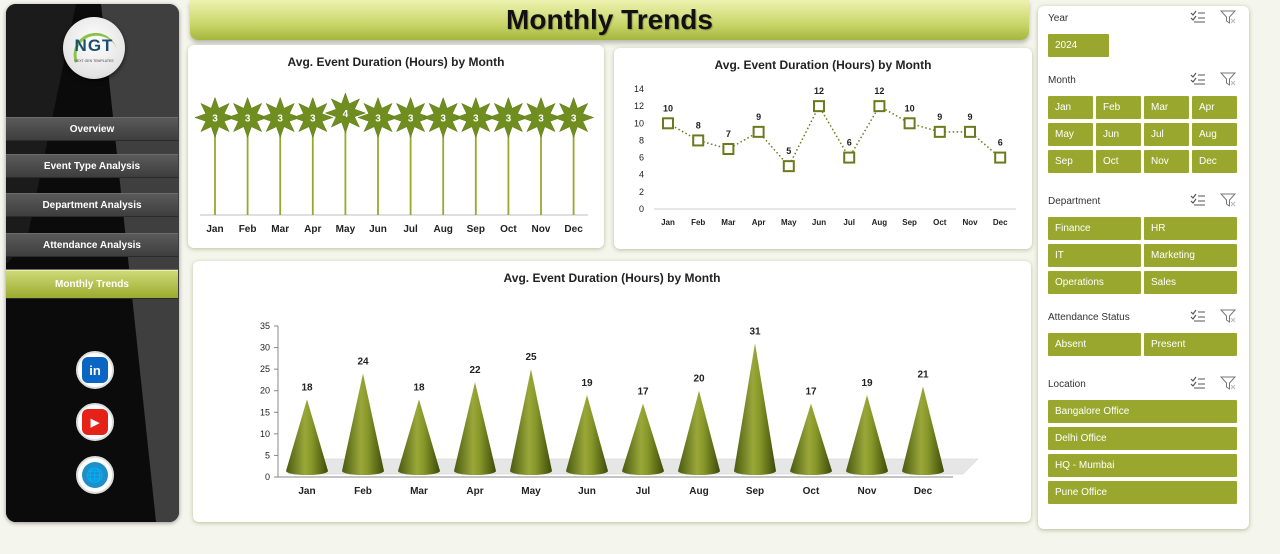  Describe the element at coordinates (1190, 282) in the screenshot. I see `department-option-sales: Sales` at that location.